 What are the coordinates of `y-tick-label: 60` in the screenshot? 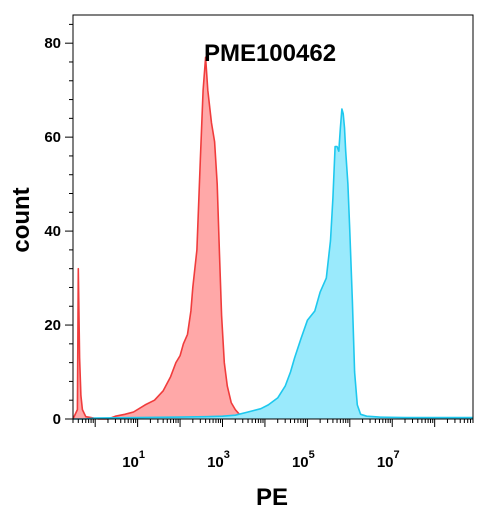 It's located at (52, 137).